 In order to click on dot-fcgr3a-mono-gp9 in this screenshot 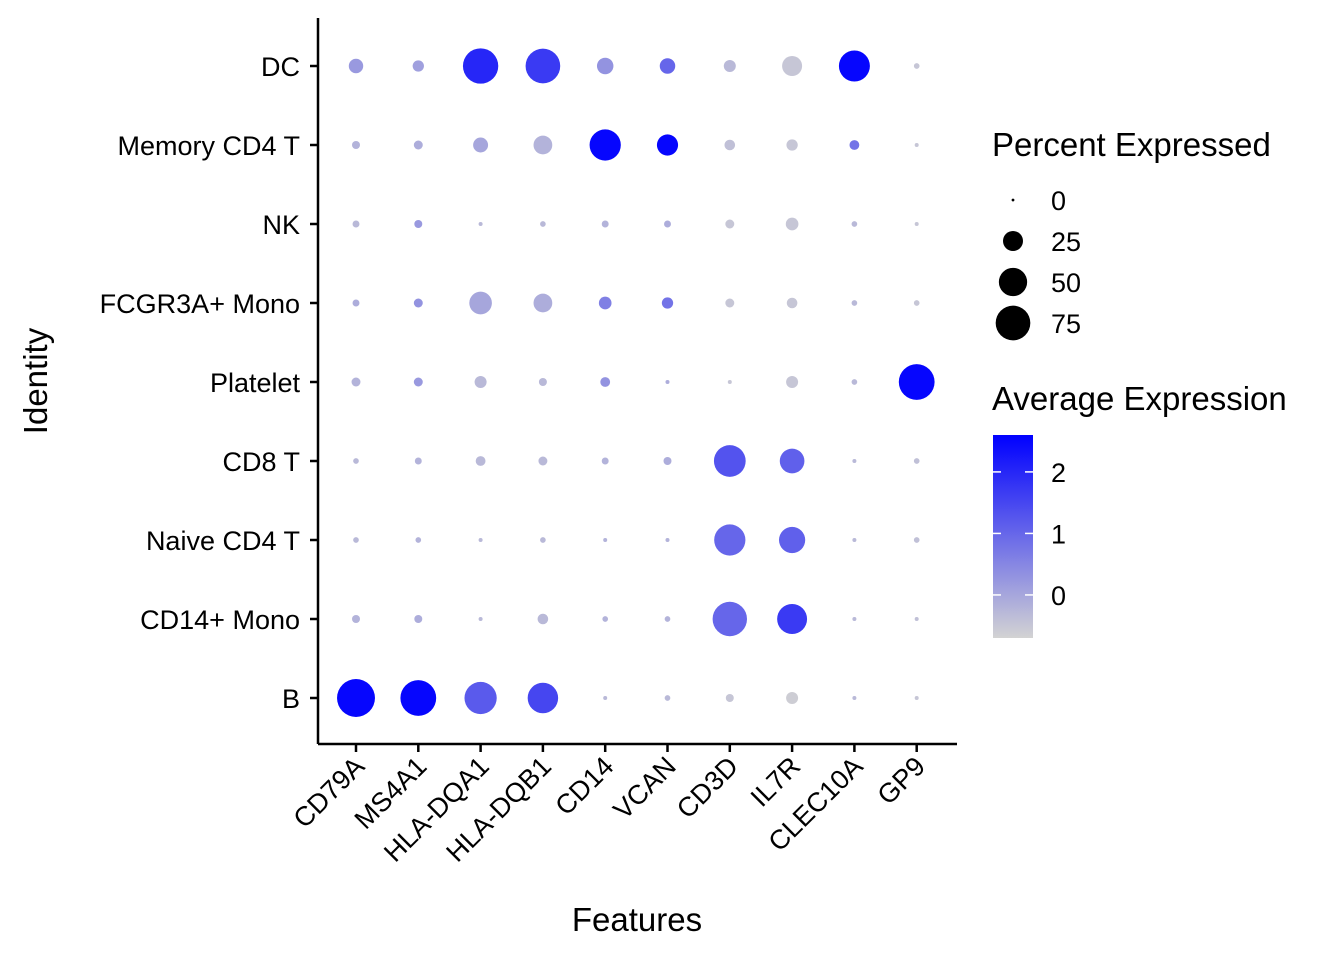, I will do `click(916, 303)`.